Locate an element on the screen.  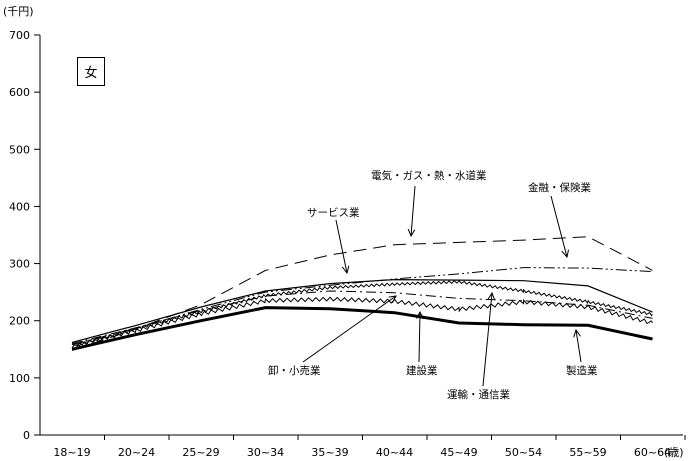
y-tick-label: 500 is located at coordinates (19, 149).